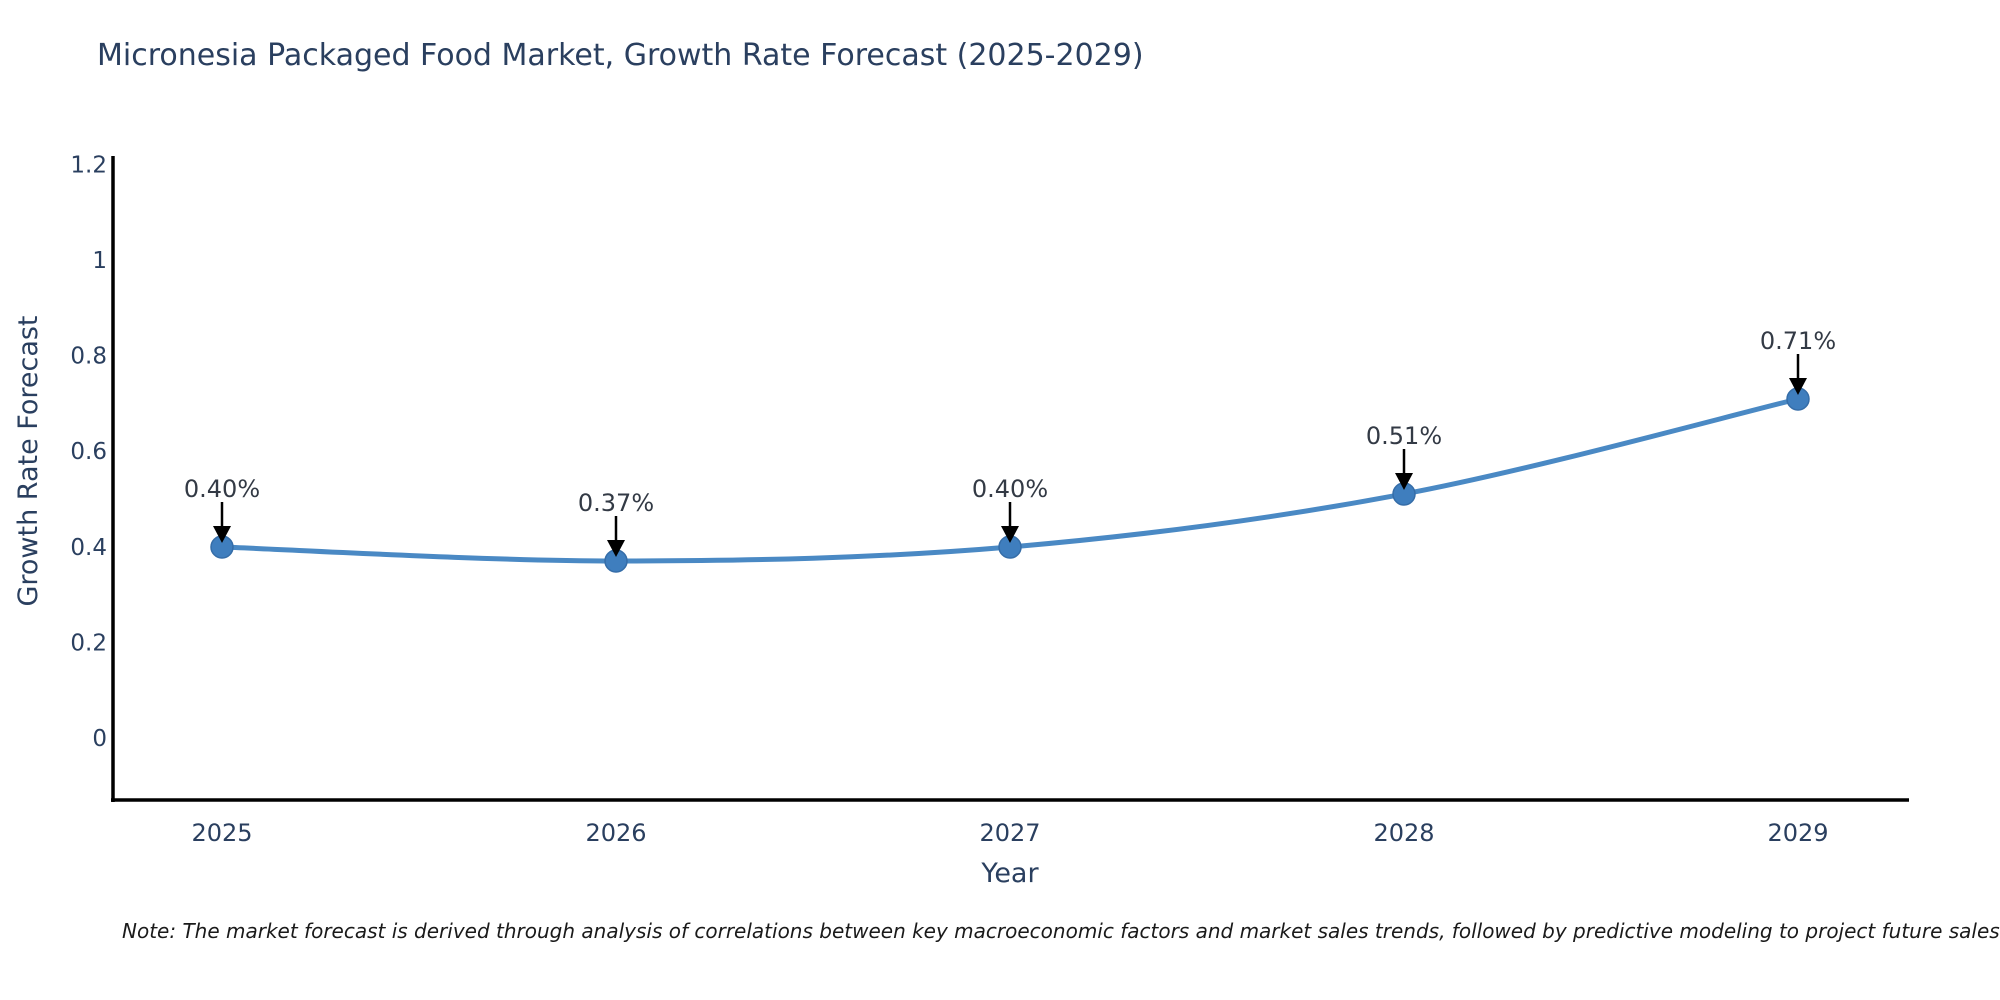  What do you see at coordinates (88, 452) in the screenshot?
I see `y-tick-label: 0.6` at bounding box center [88, 452].